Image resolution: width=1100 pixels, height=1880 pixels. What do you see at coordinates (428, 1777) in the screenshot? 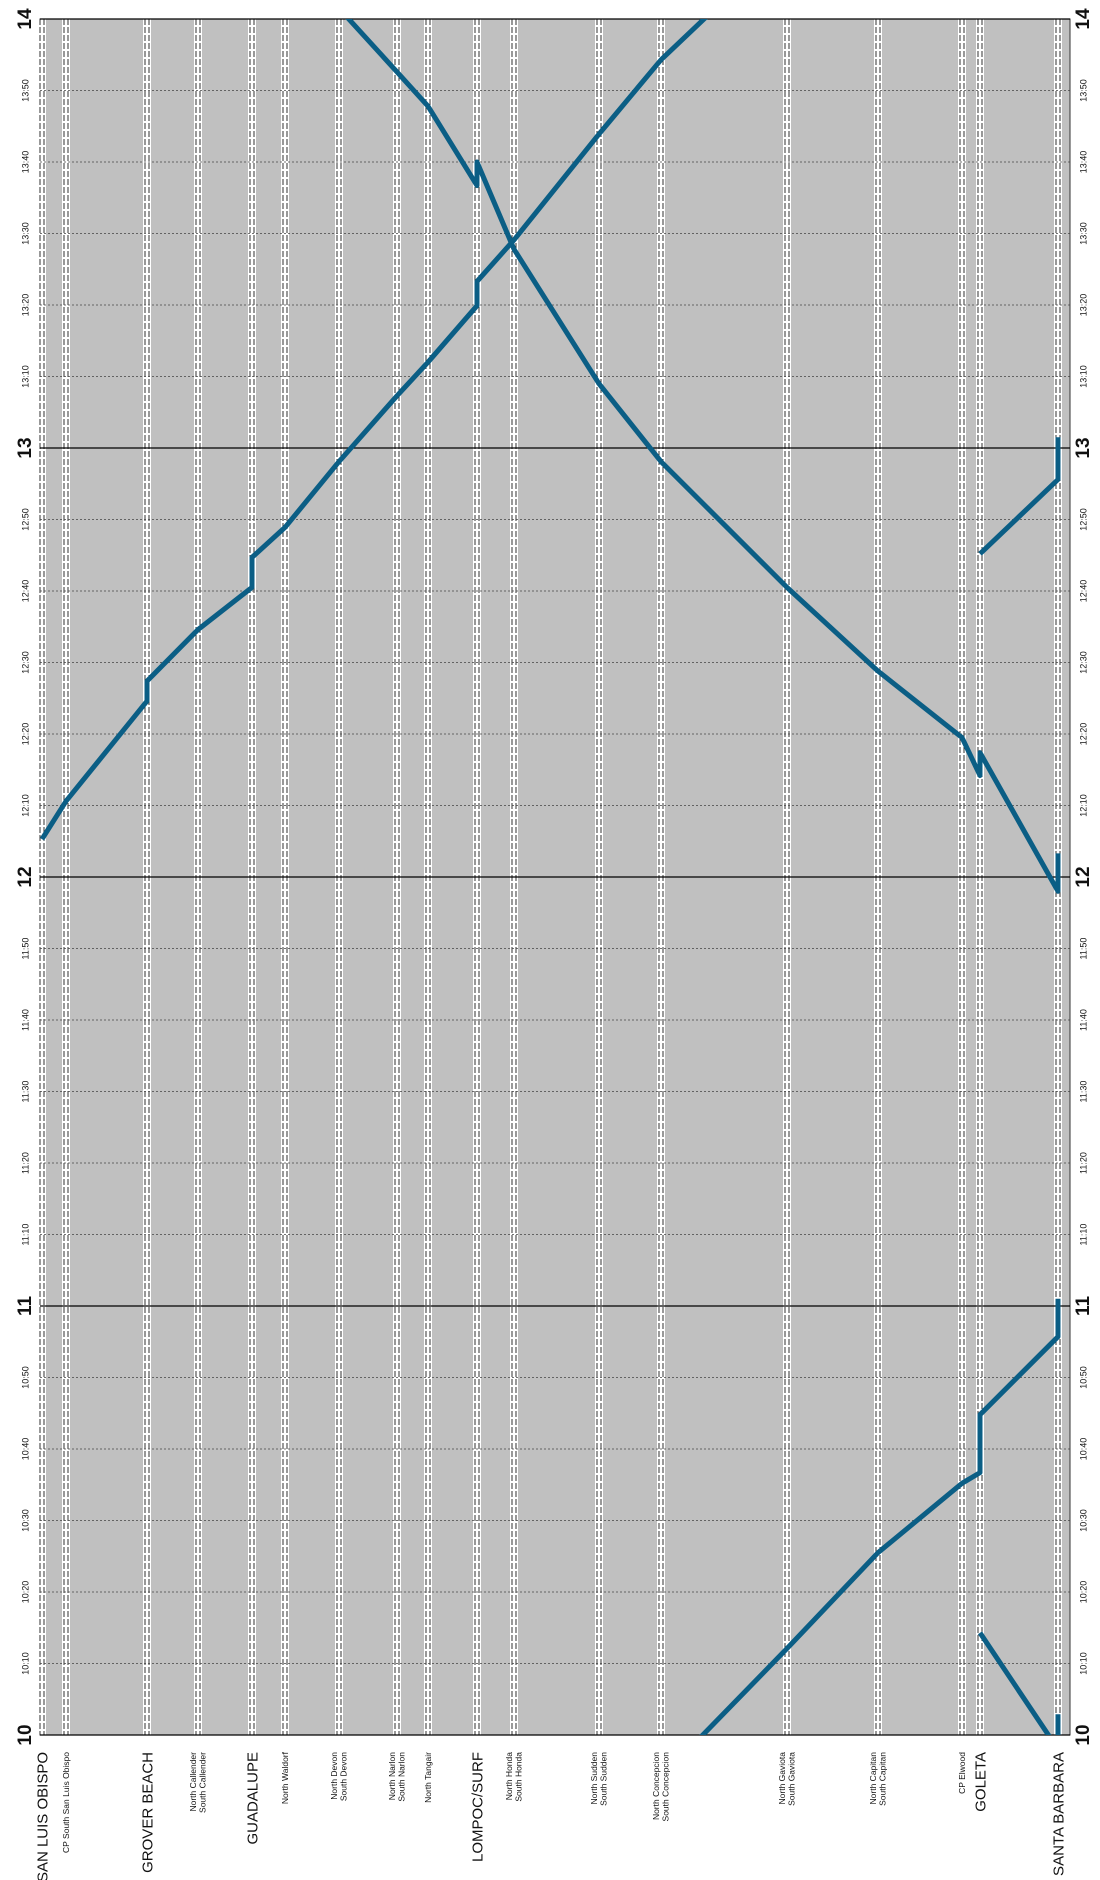
I see `station-label: North Tangair` at bounding box center [428, 1777].